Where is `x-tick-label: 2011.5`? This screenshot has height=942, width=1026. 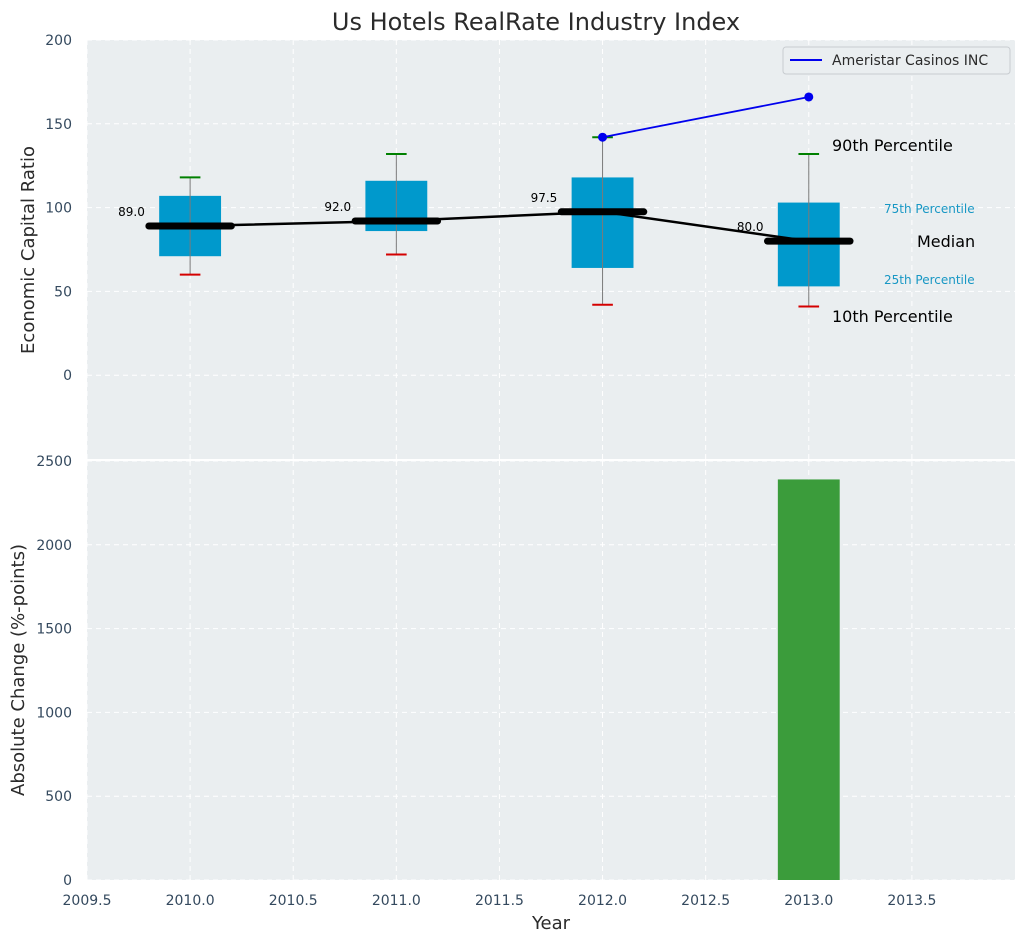 x-tick-label: 2011.5 is located at coordinates (499, 901).